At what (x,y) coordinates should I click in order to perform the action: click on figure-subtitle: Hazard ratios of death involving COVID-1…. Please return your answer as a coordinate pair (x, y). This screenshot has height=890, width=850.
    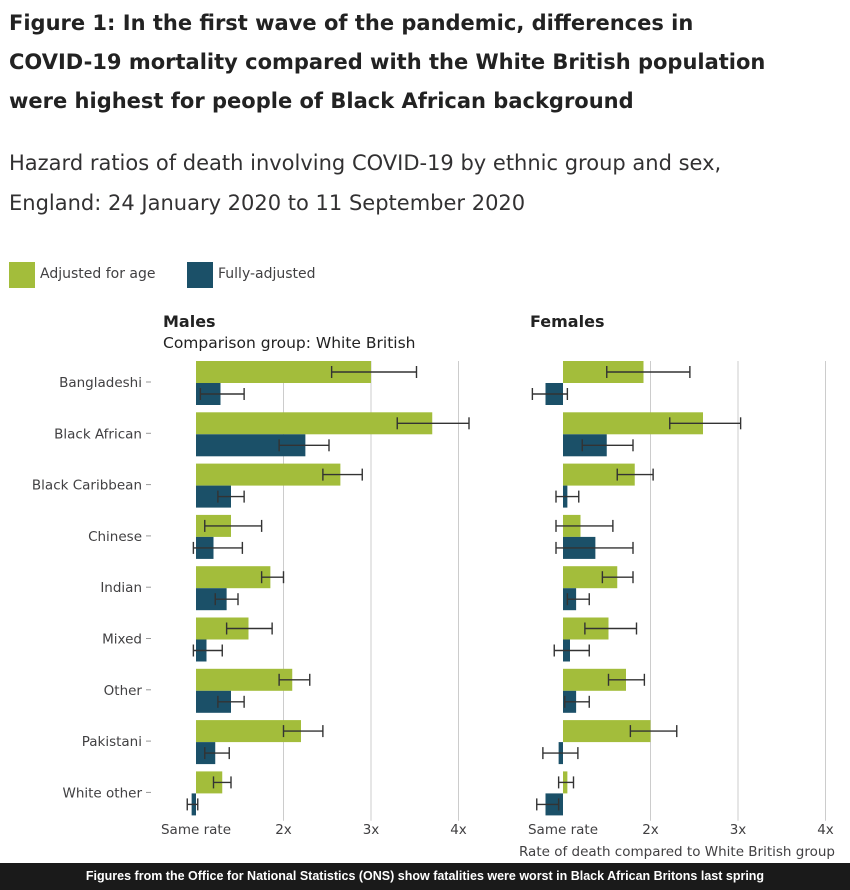
    Looking at the image, I should click on (365, 183).